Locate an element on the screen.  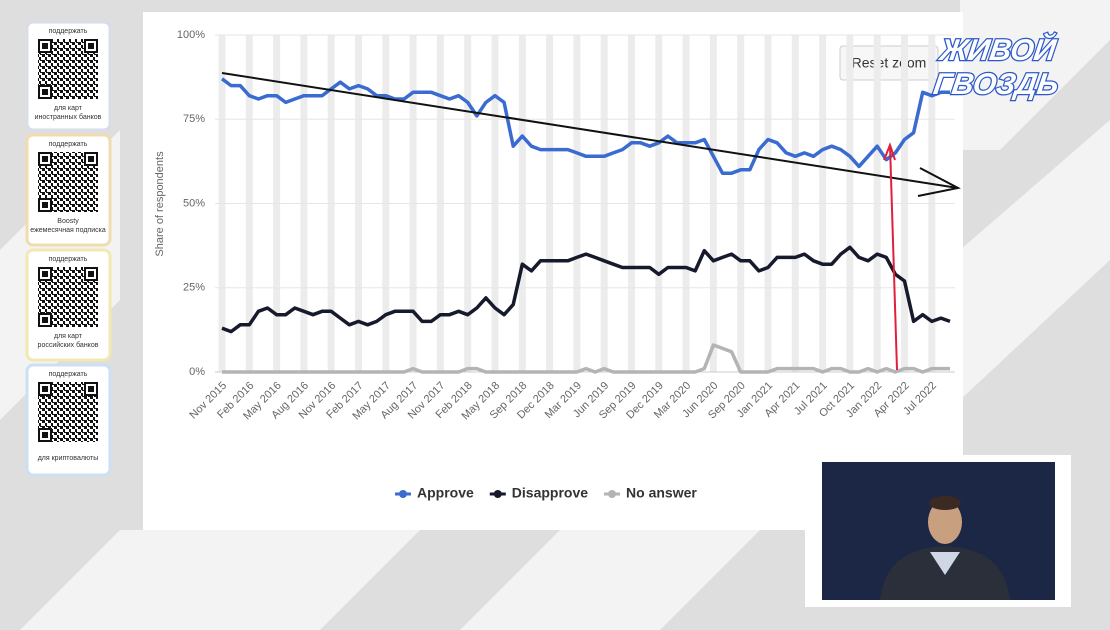
reset-zoom-label: Reset zoom is located at coordinates (889, 63).